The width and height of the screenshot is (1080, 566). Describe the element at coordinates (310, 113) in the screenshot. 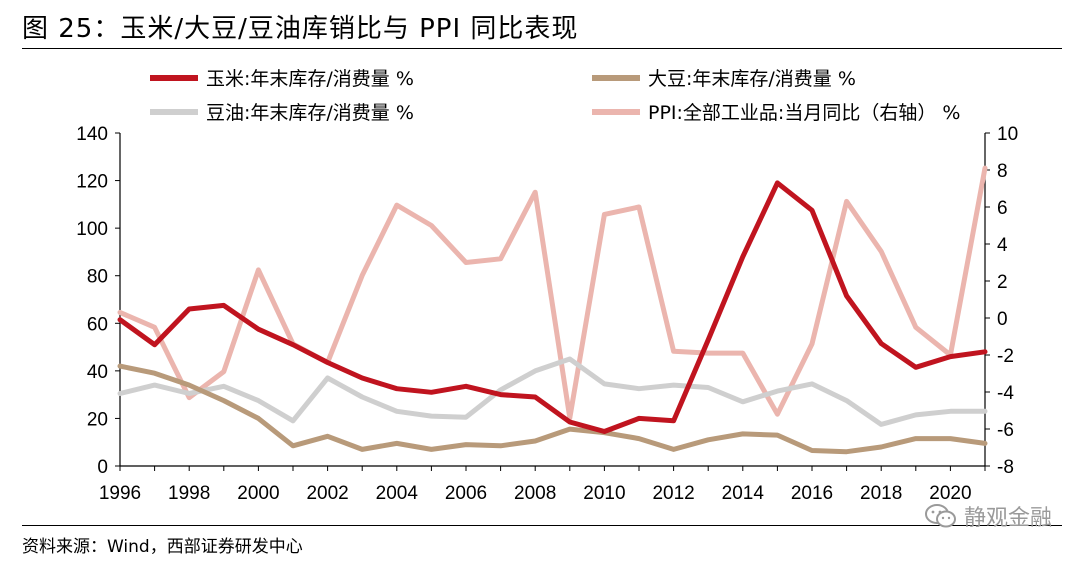

I see `legend-label-2: 豆油:年末库存/消费量 %` at that location.